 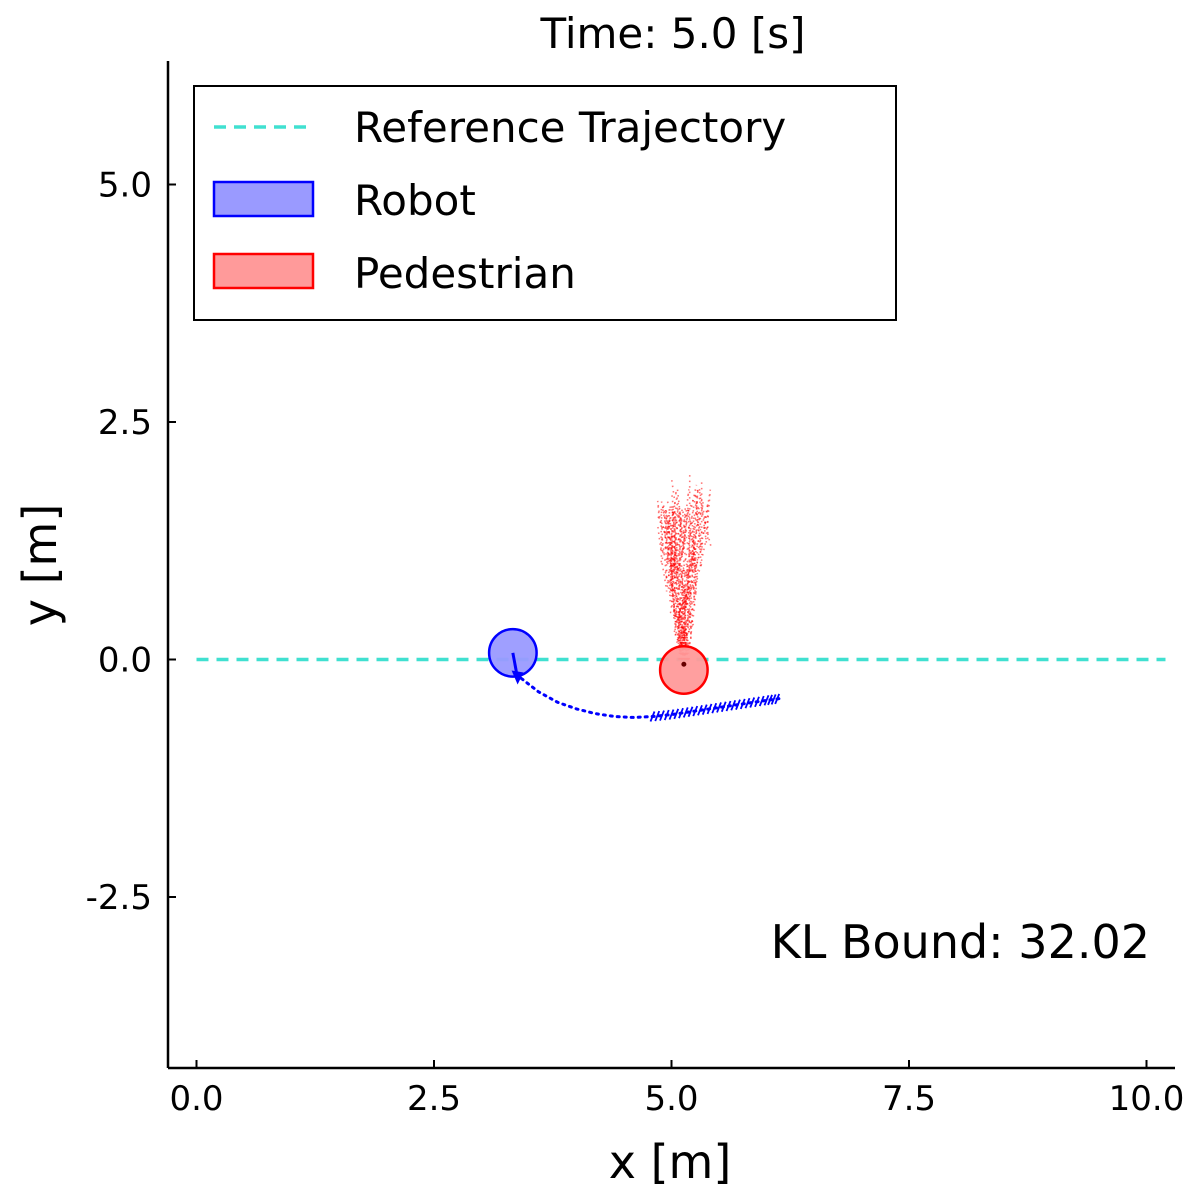 What do you see at coordinates (651, 698) in the screenshot?
I see `robot-planned-path` at bounding box center [651, 698].